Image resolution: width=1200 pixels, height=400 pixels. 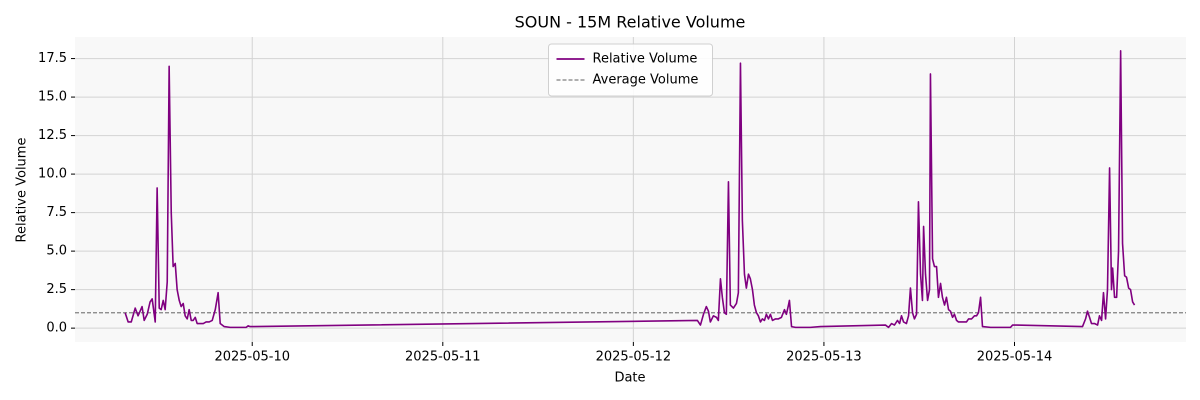 I want to click on y-tick-label: 5.0, so click(x=56, y=251).